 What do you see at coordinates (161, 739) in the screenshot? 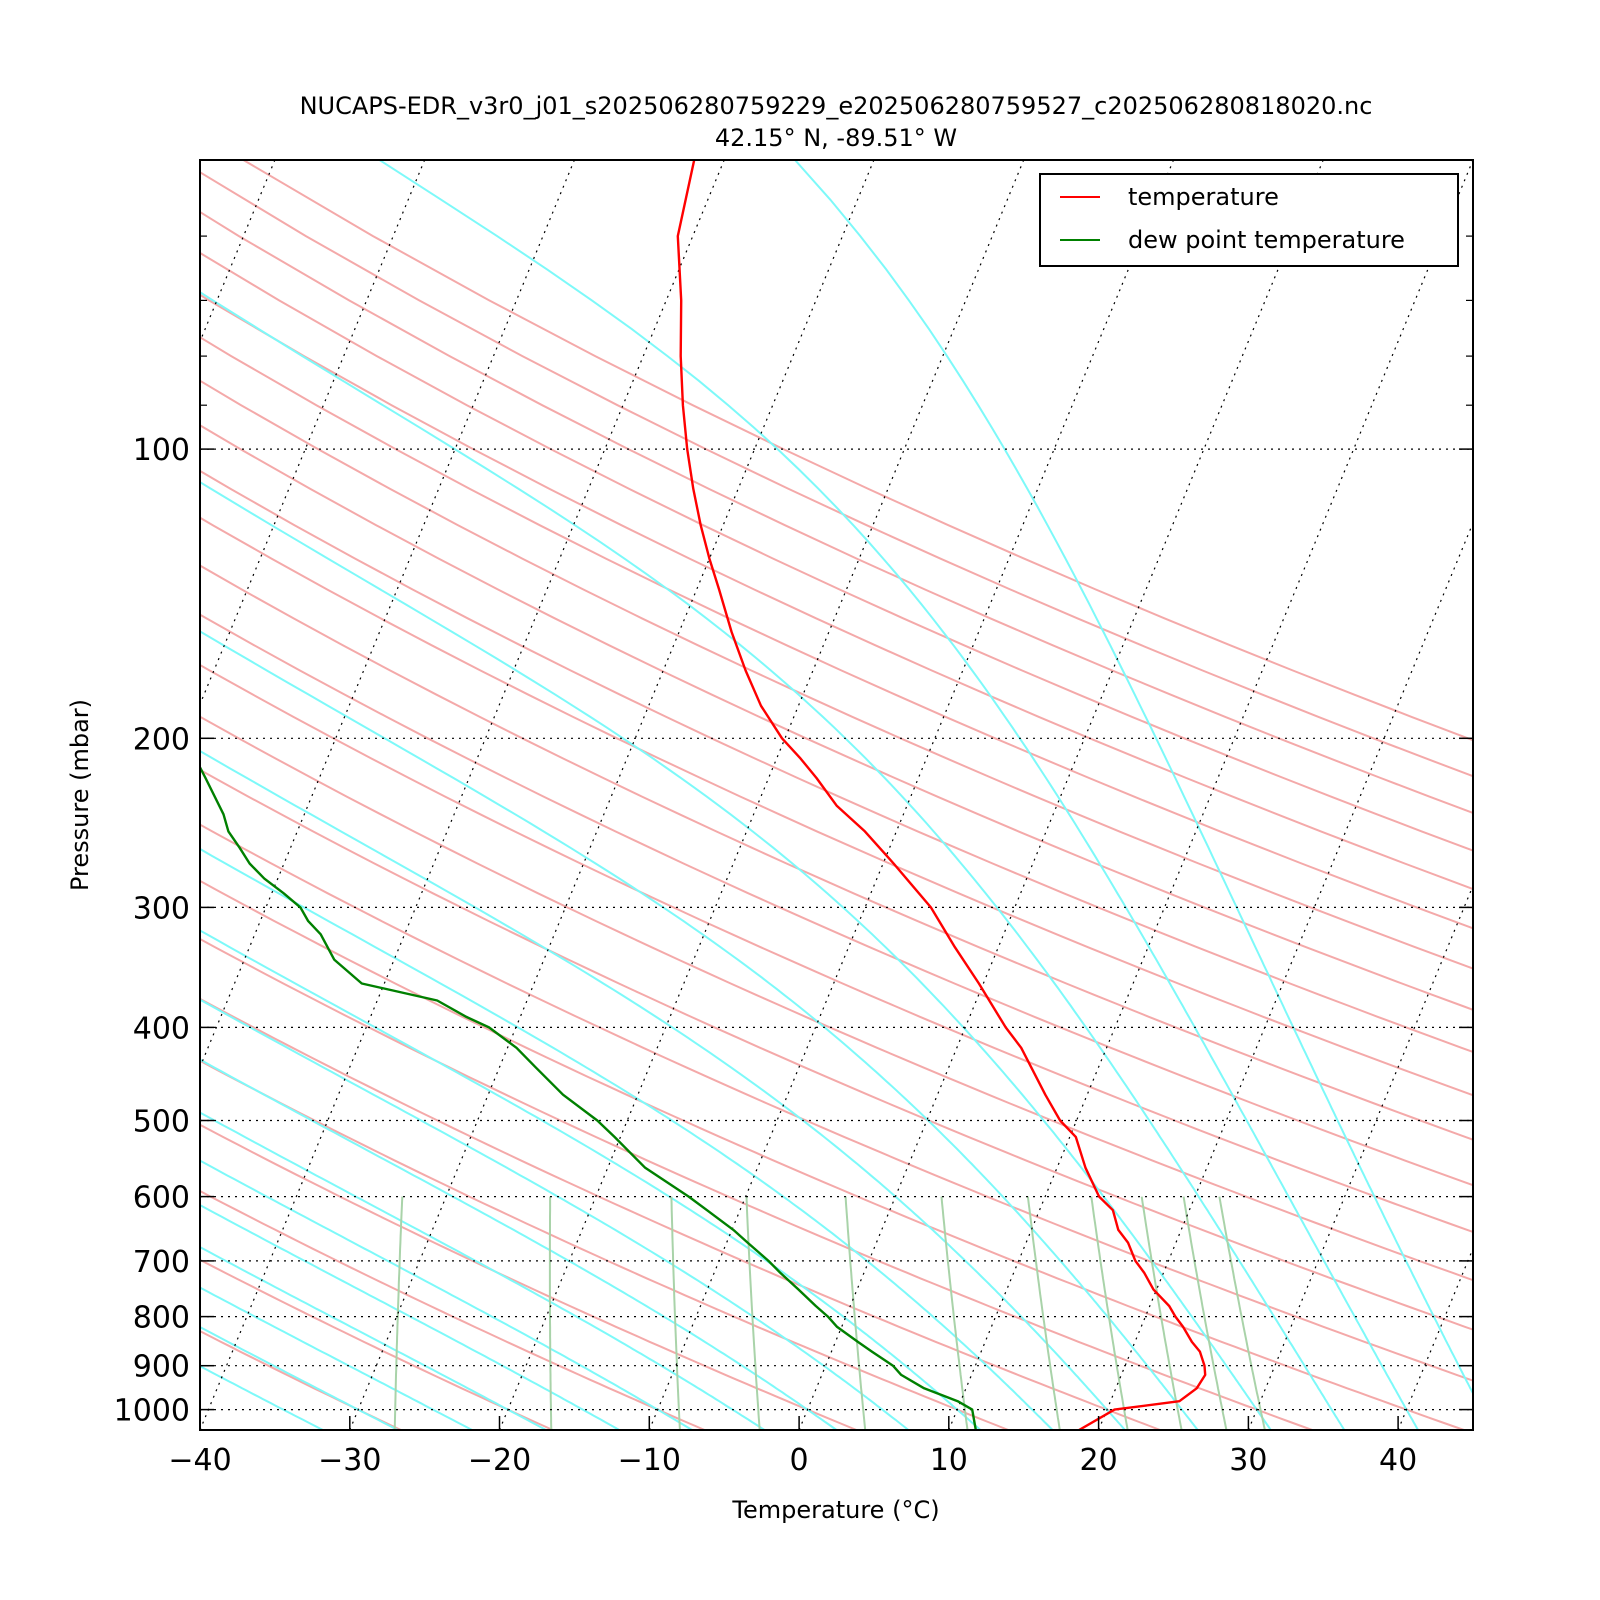
I see `y-tick-label: 200` at bounding box center [161, 739].